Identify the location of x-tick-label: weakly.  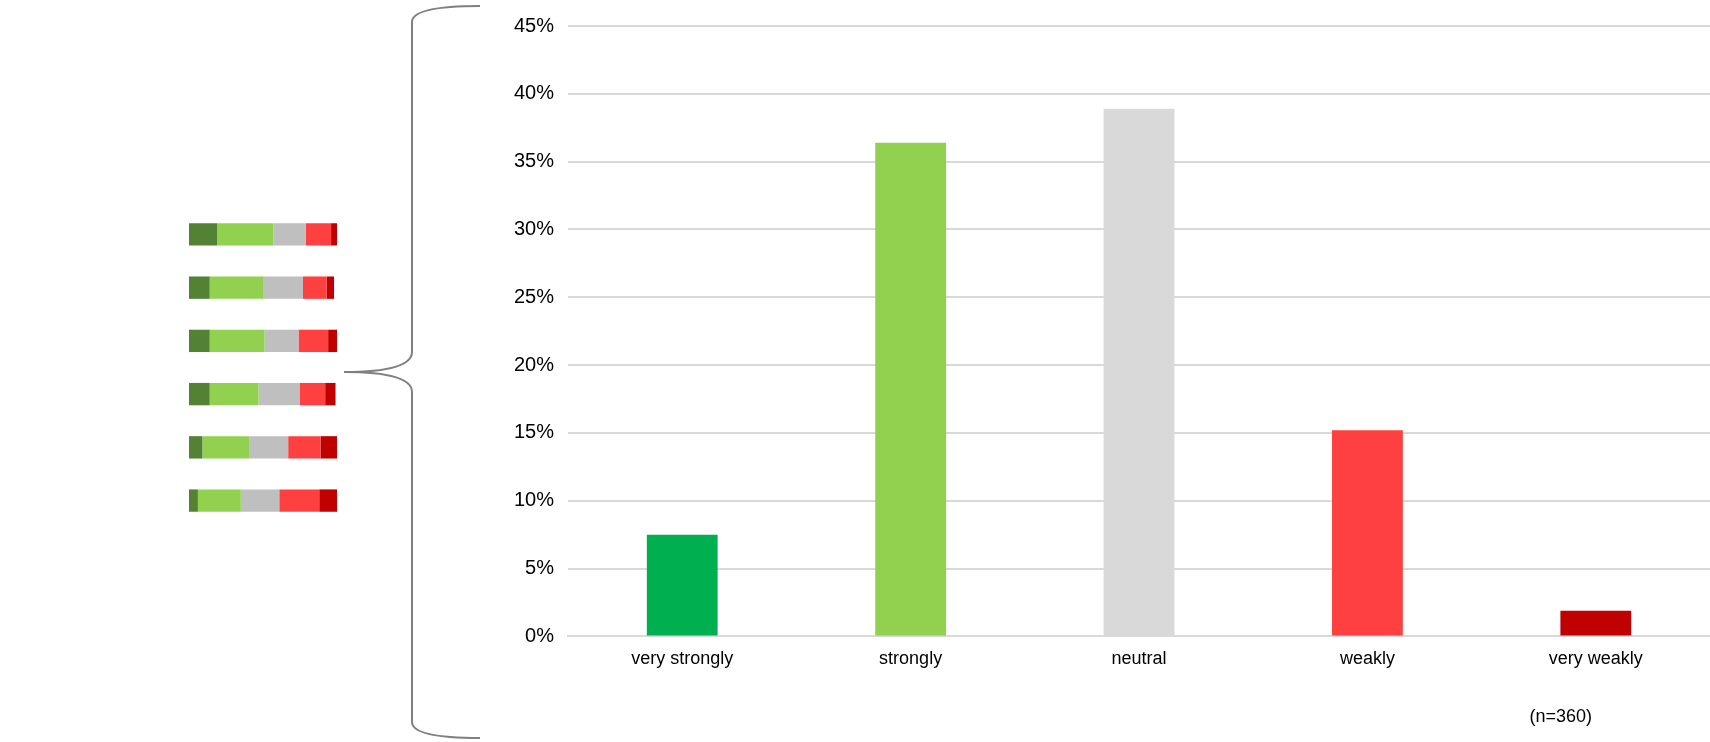
(1366, 658).